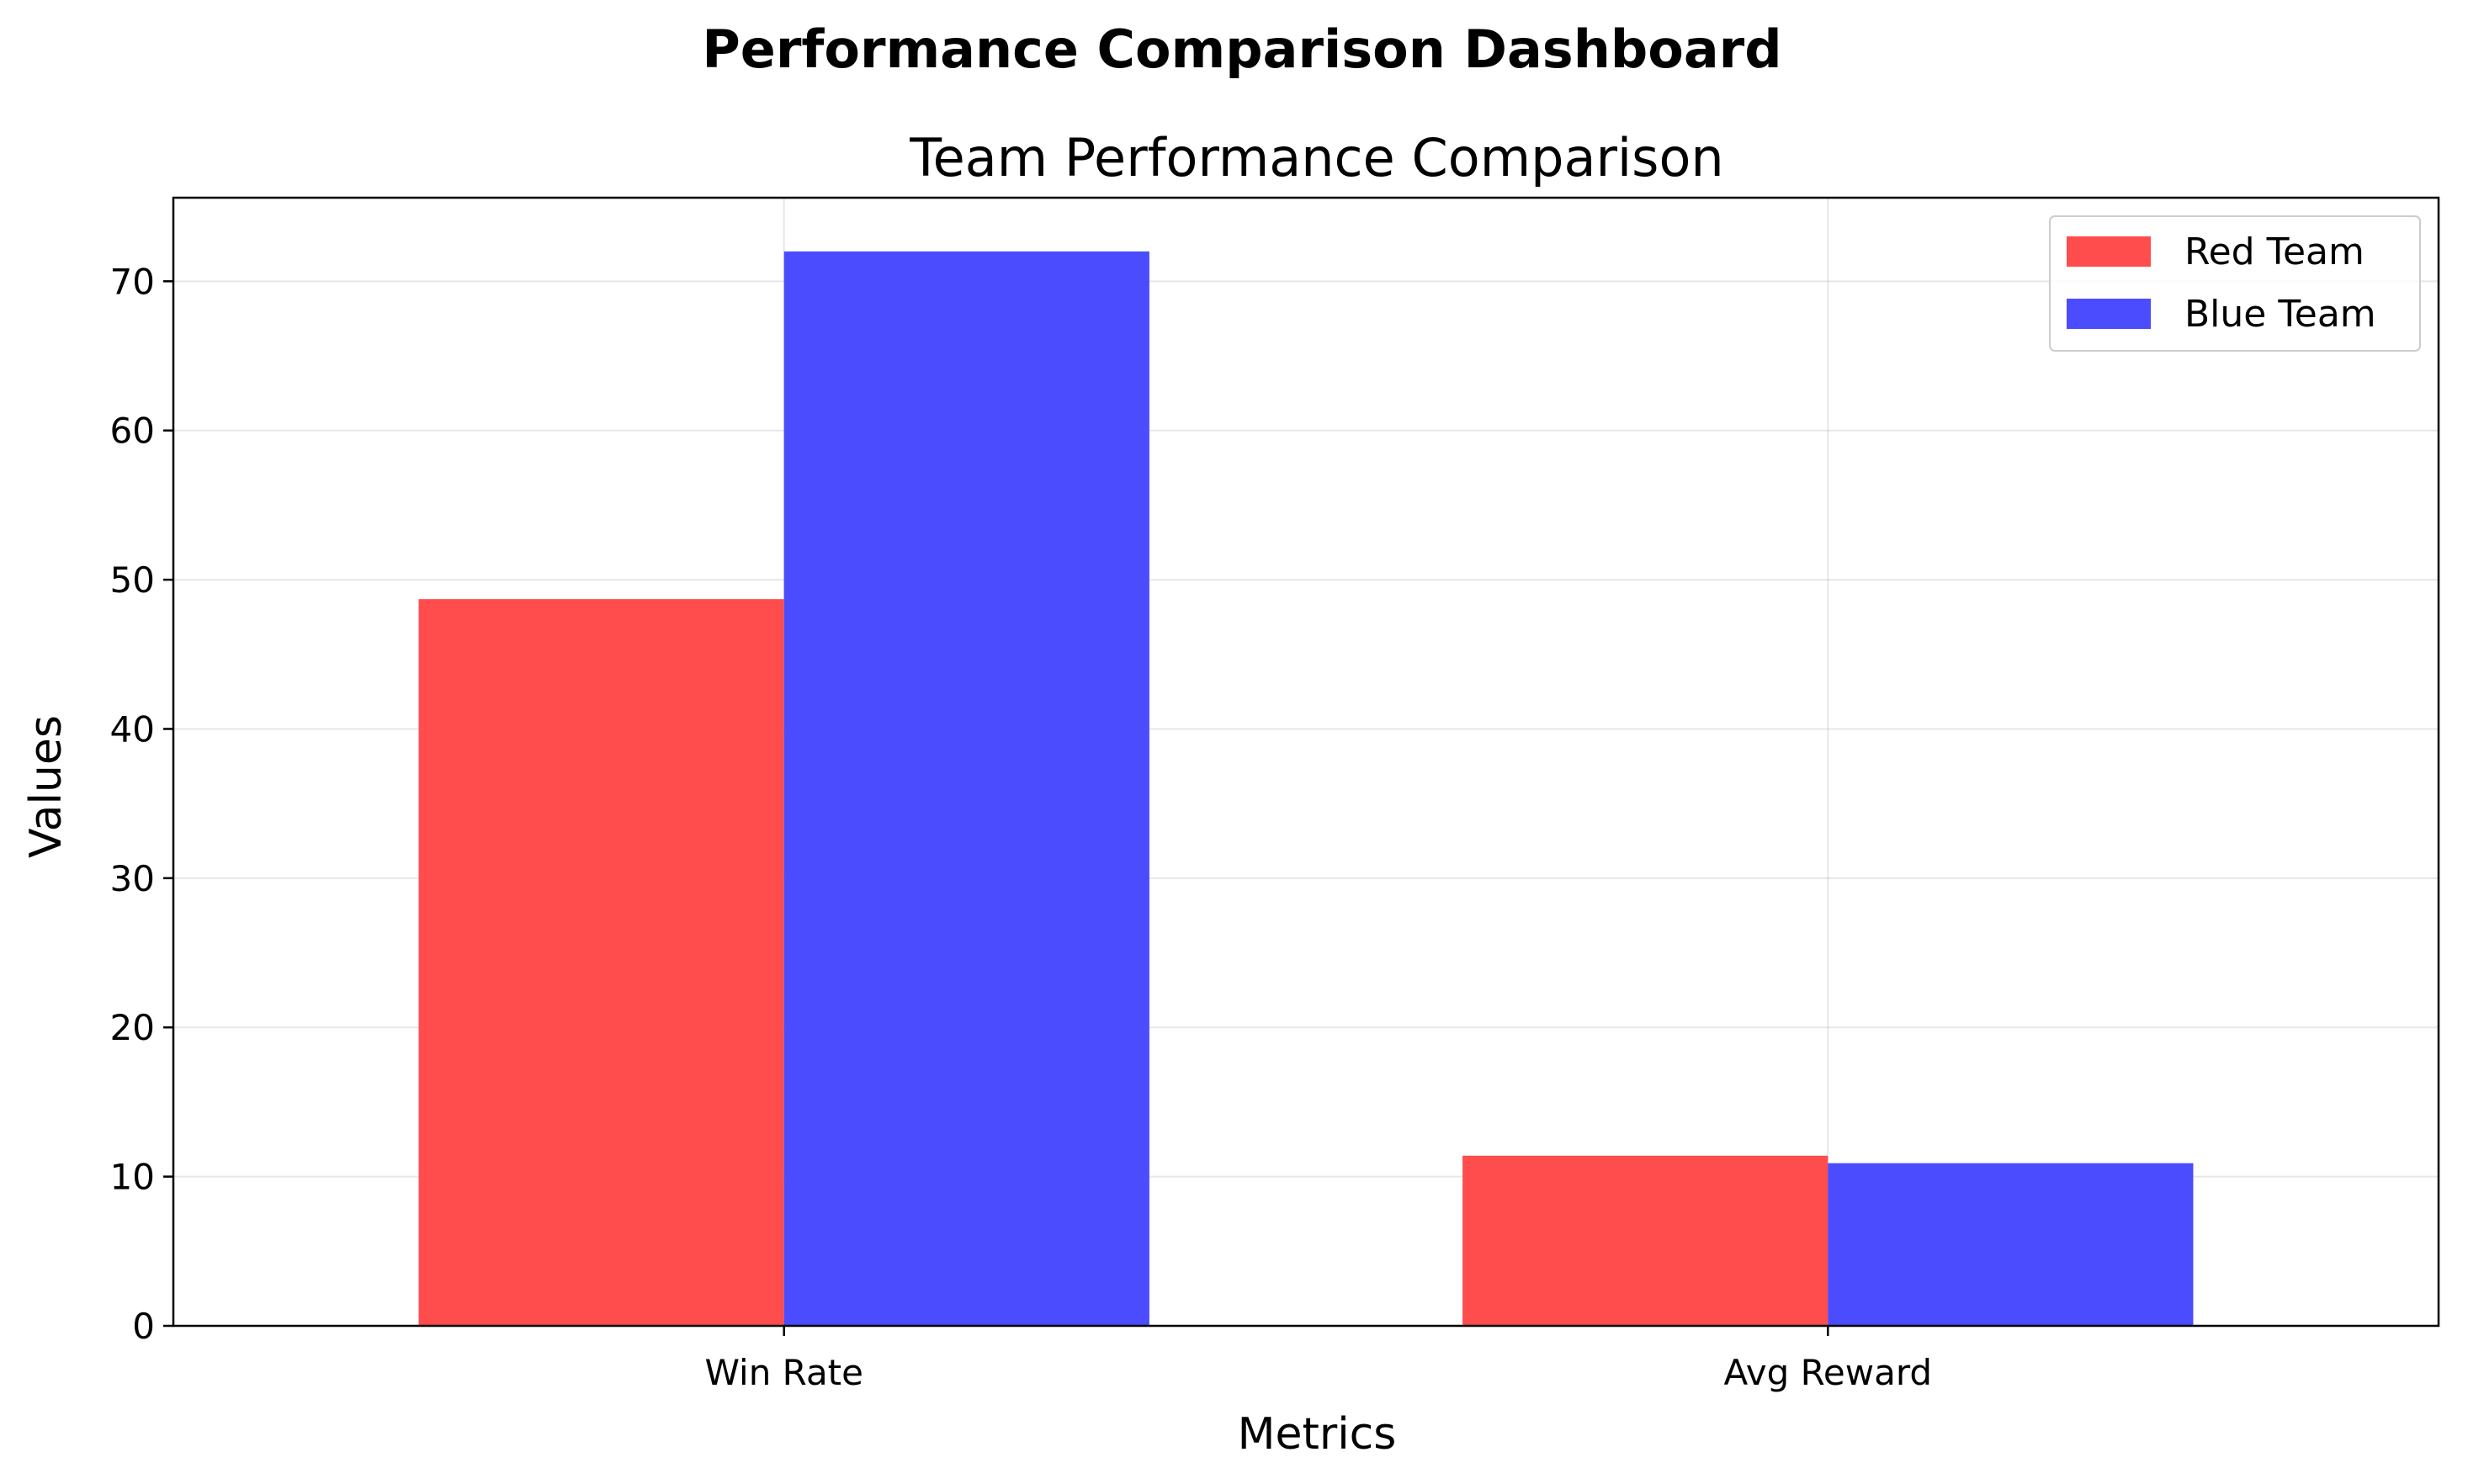 Image resolution: width=2484 pixels, height=1484 pixels. I want to click on legend-label: Red Team, so click(2274, 252).